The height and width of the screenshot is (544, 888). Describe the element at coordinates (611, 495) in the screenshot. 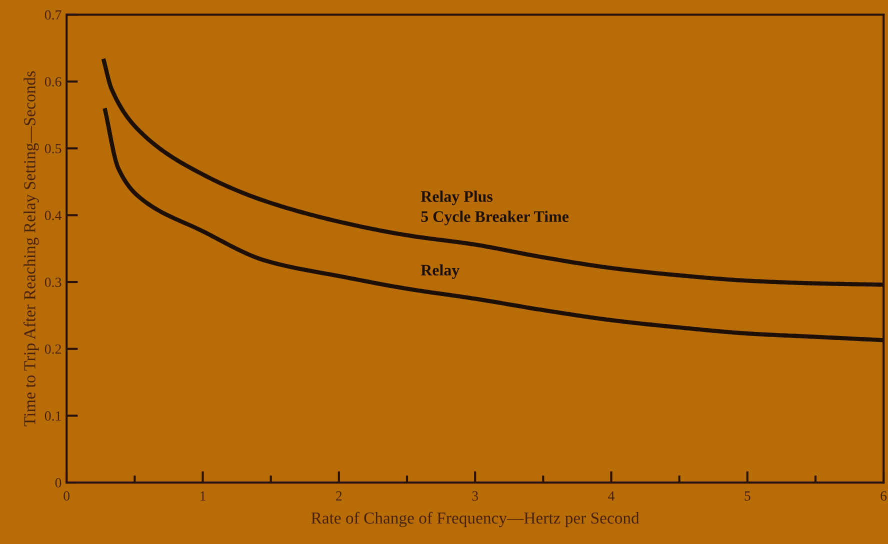

I see `x-tick-label: 4` at that location.